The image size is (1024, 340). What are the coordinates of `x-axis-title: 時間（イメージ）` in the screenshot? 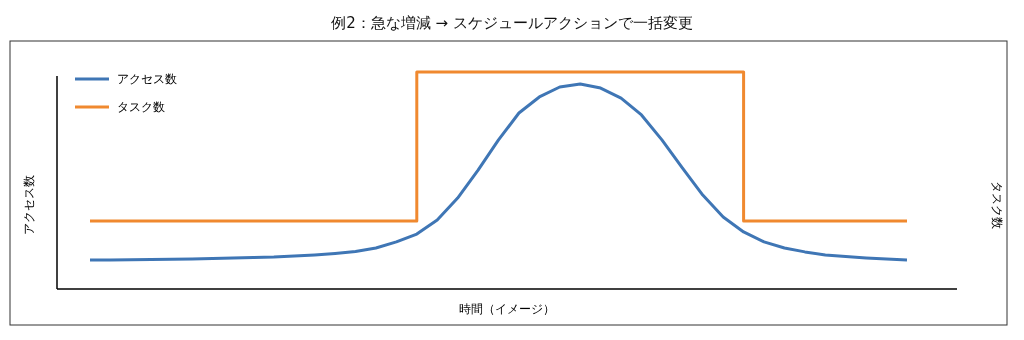 It's located at (507, 309).